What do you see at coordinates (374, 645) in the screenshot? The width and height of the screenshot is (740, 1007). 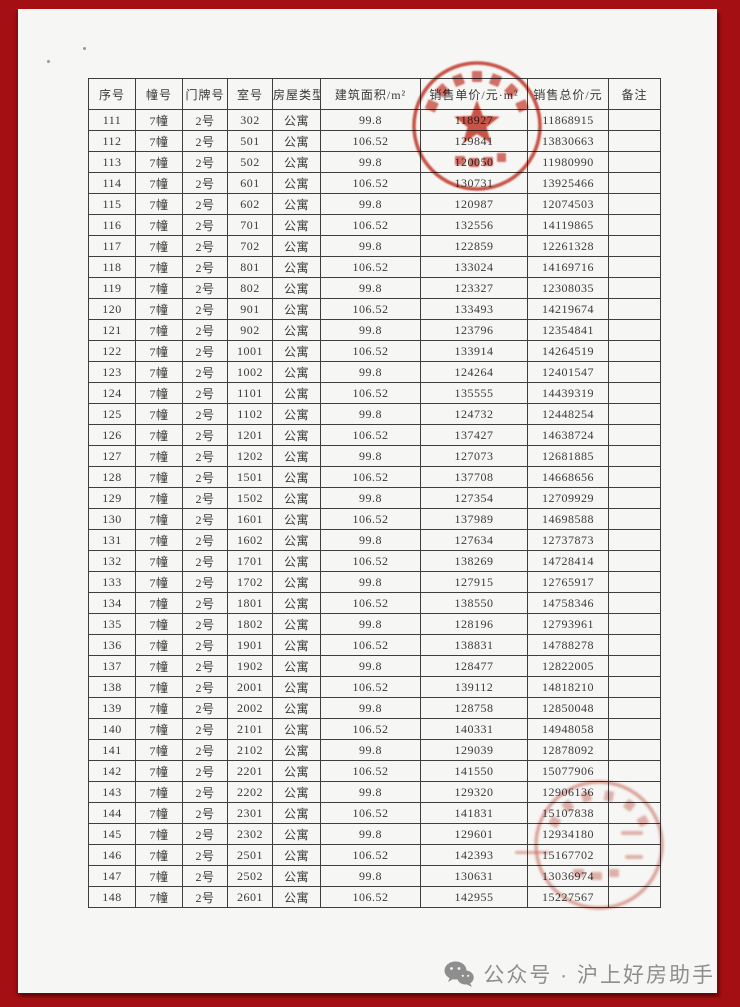 I see `table-row: 136 7幢 2号 1901 公寓 106.52 138831 14788278` at bounding box center [374, 645].